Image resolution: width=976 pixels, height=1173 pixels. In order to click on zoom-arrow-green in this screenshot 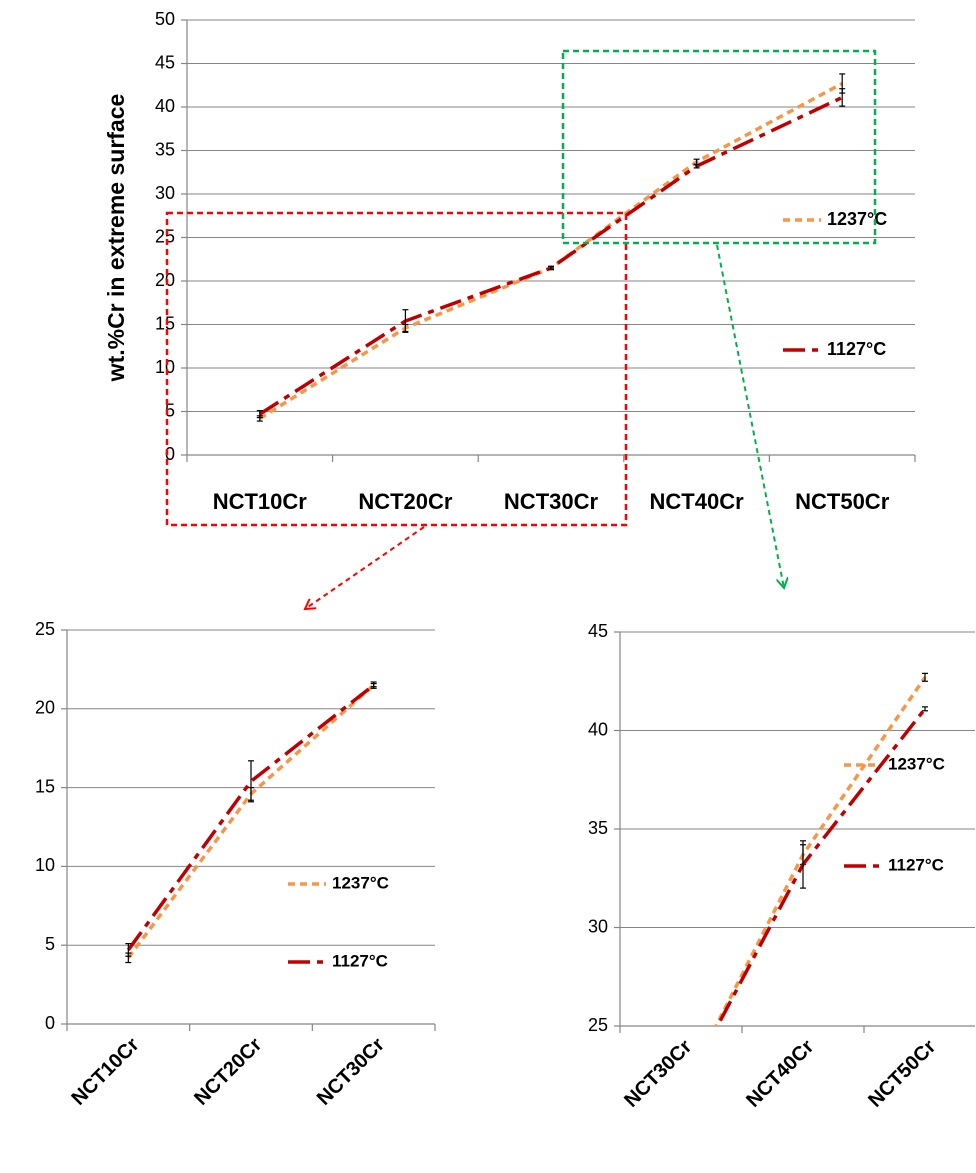, I will do `click(750, 416)`.